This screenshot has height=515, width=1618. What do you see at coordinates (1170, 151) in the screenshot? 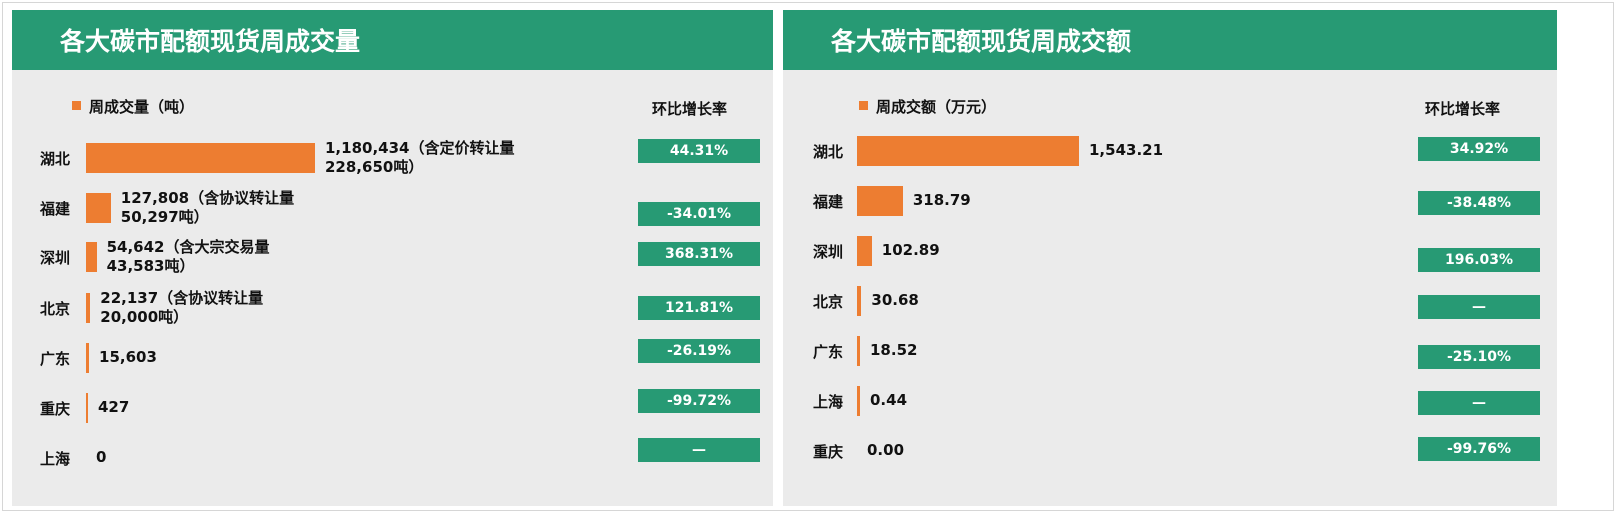
I see `chart-row: 湖北 1,543.21 34.92%` at bounding box center [1170, 151].